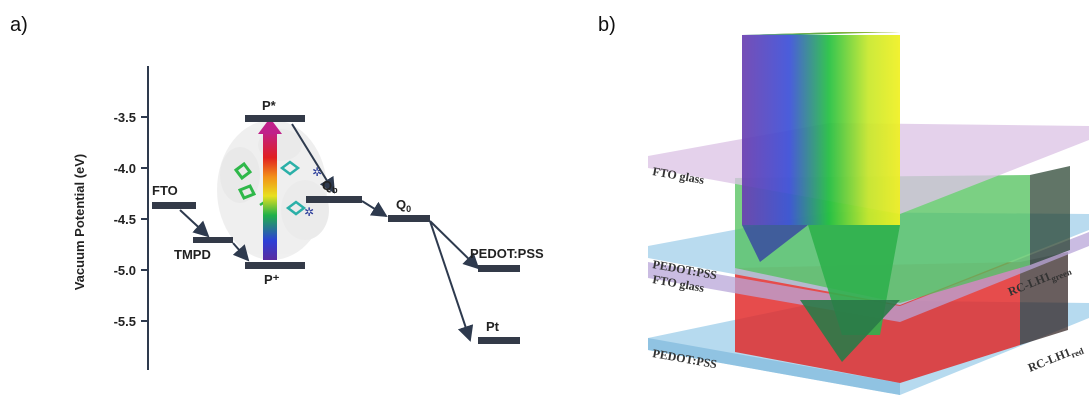 The image size is (1089, 417). I want to click on tick-label: -4.5, so click(125, 219).